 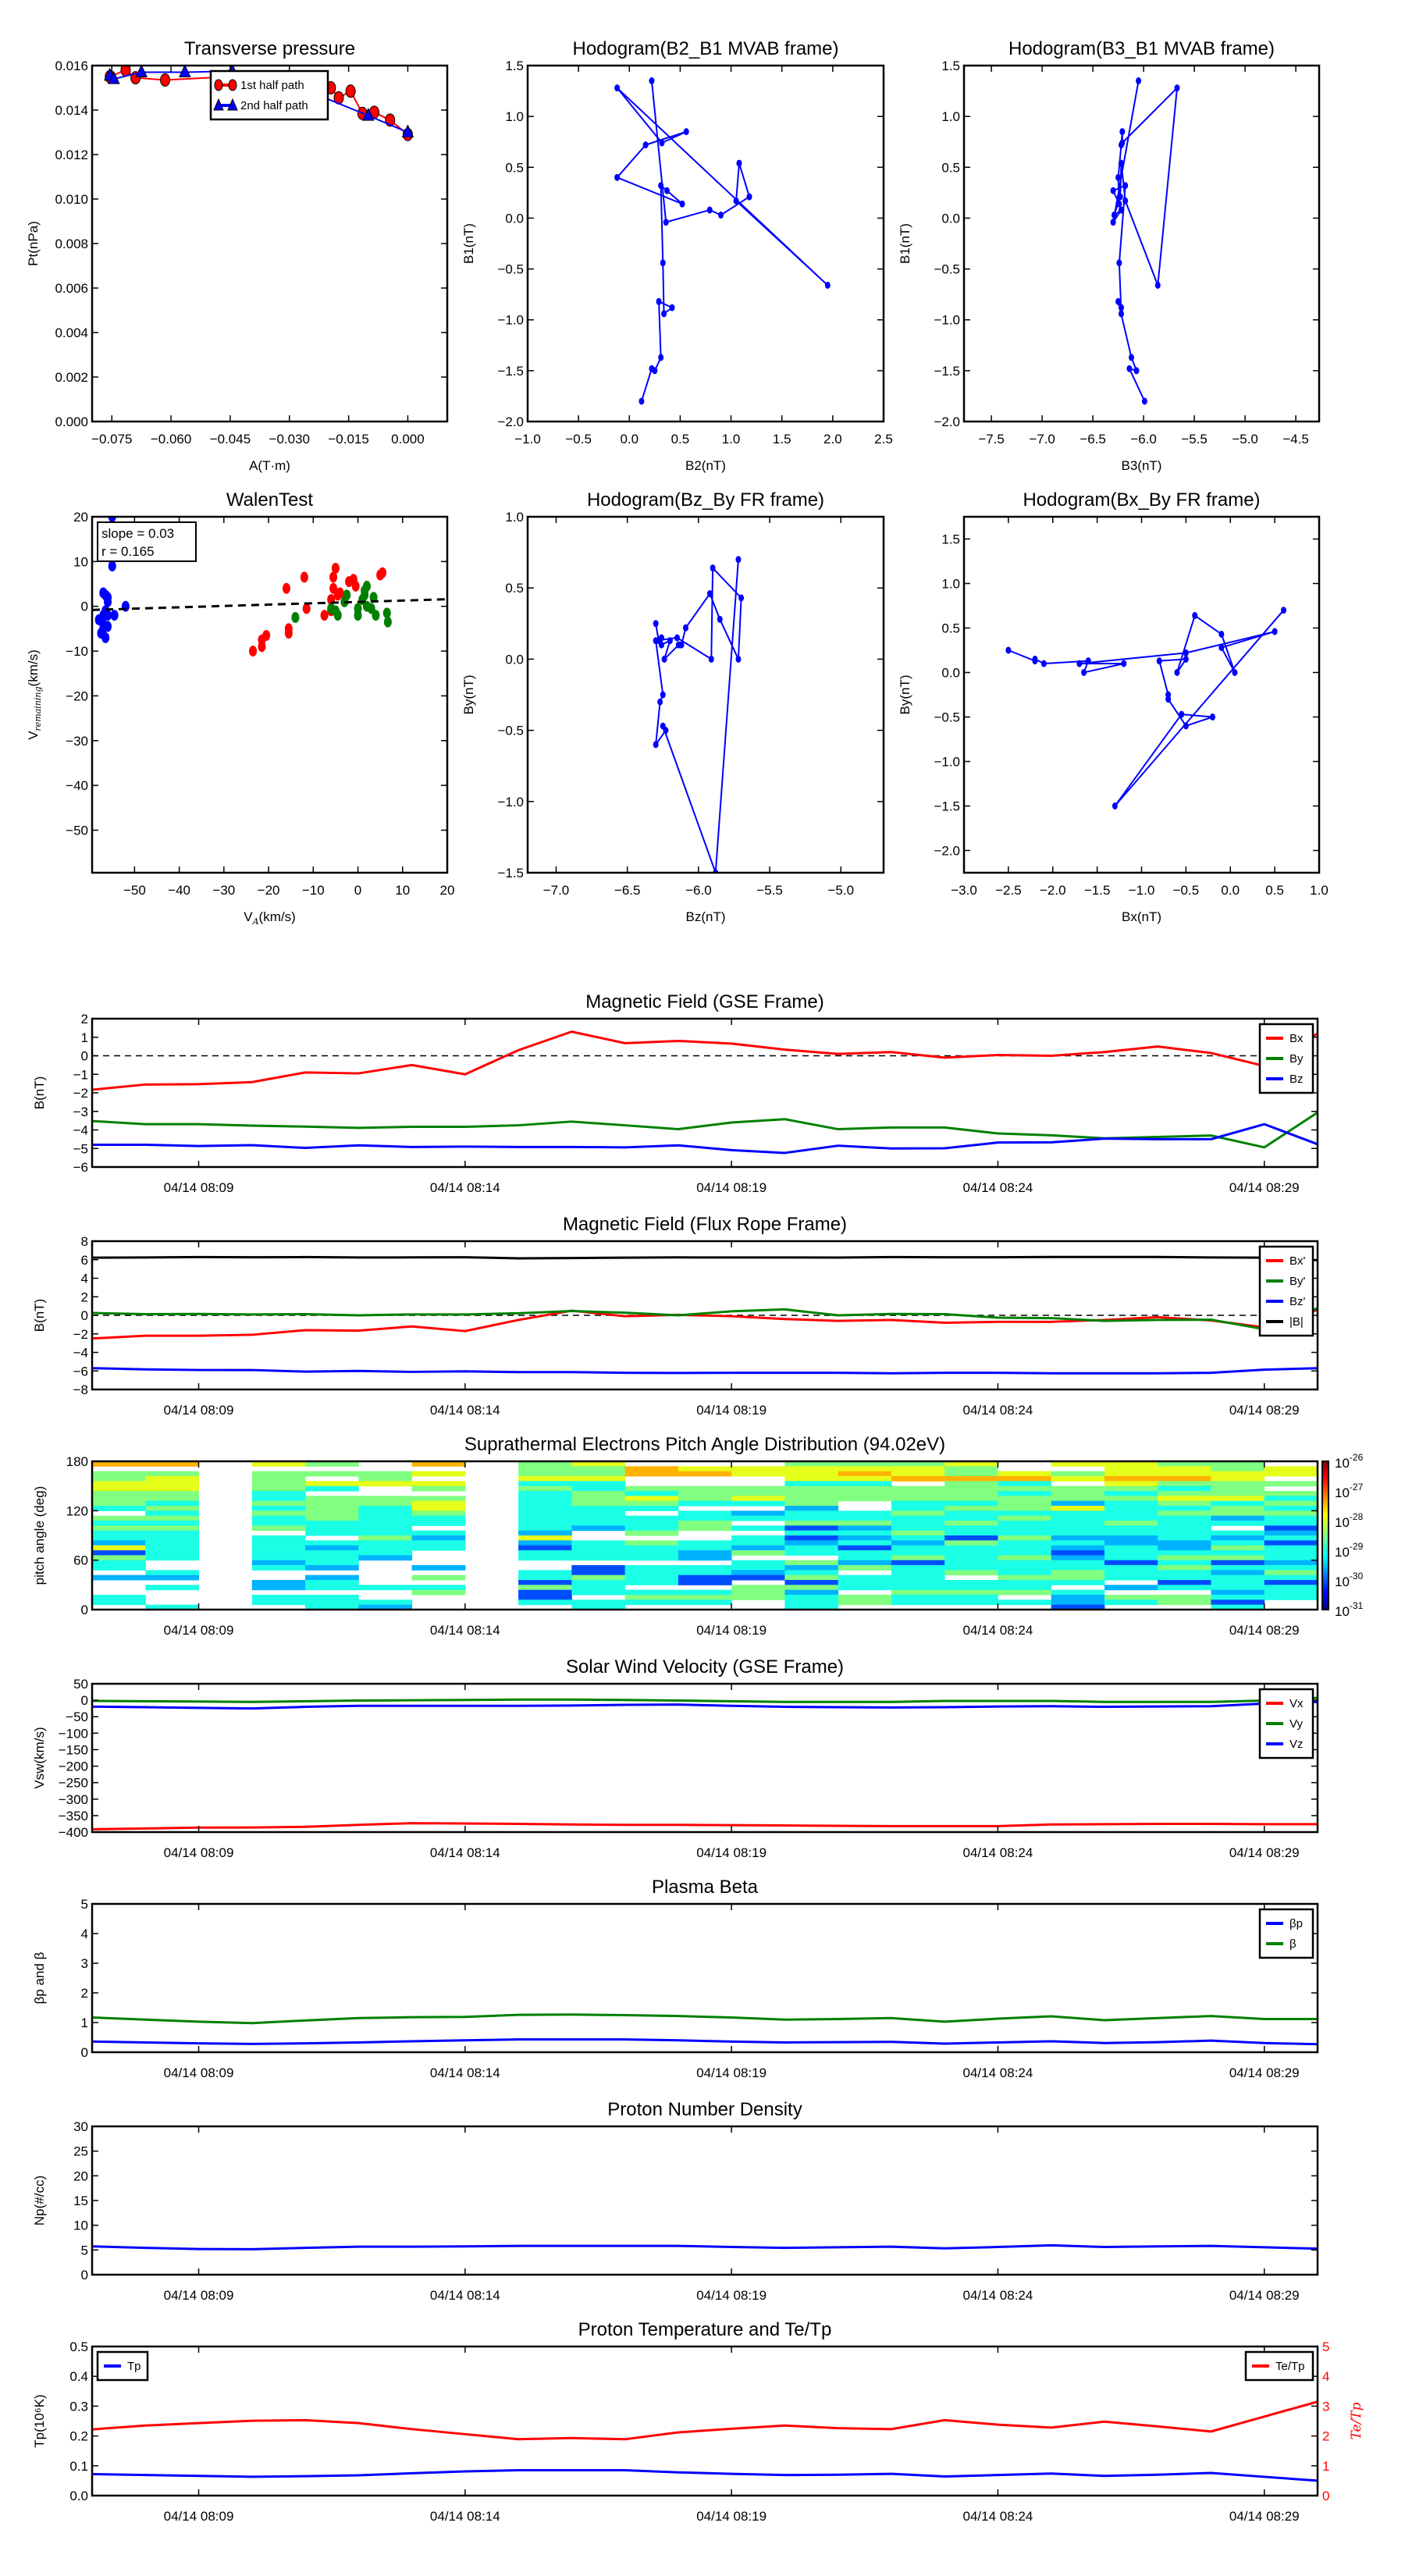 What do you see at coordinates (1325, 2406) in the screenshot?
I see `y-tick-label-right: 3` at bounding box center [1325, 2406].